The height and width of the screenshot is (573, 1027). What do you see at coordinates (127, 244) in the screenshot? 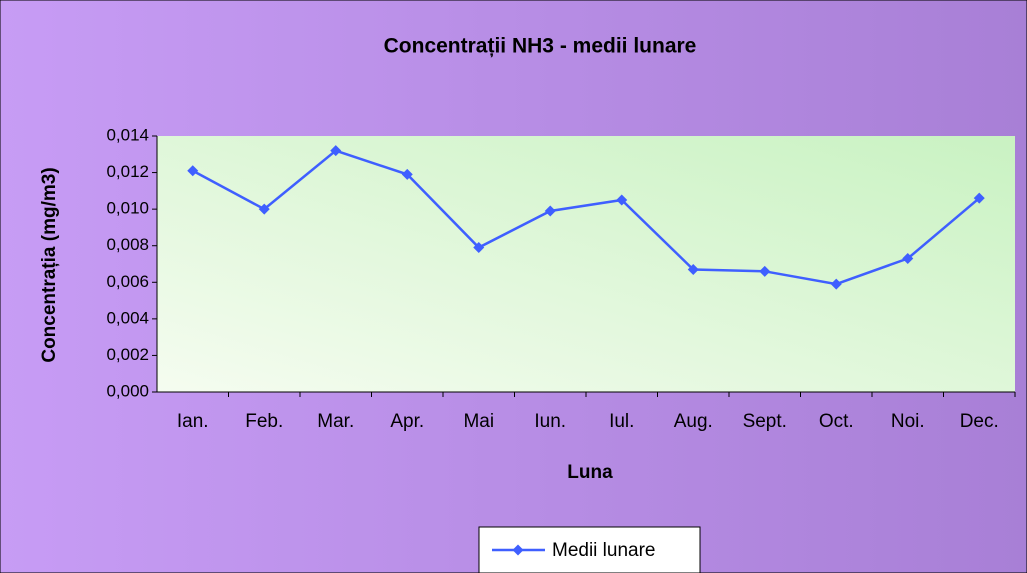
I see `y-tick-label: 0,008` at bounding box center [127, 244].